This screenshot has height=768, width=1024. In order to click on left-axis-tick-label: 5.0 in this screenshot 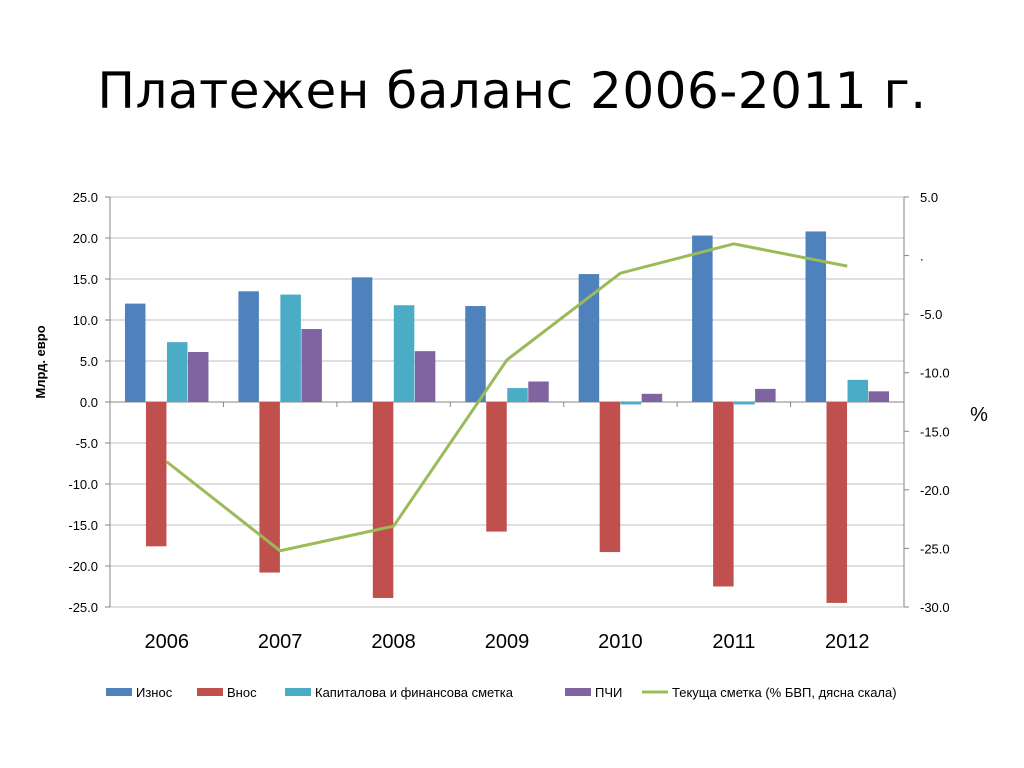, I will do `click(89, 361)`.